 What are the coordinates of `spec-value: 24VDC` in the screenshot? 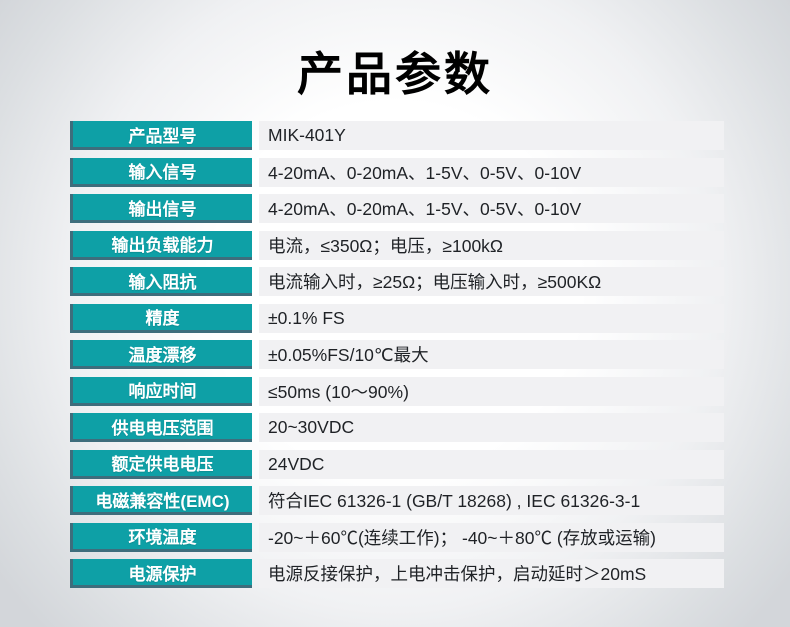 It's located at (491, 464).